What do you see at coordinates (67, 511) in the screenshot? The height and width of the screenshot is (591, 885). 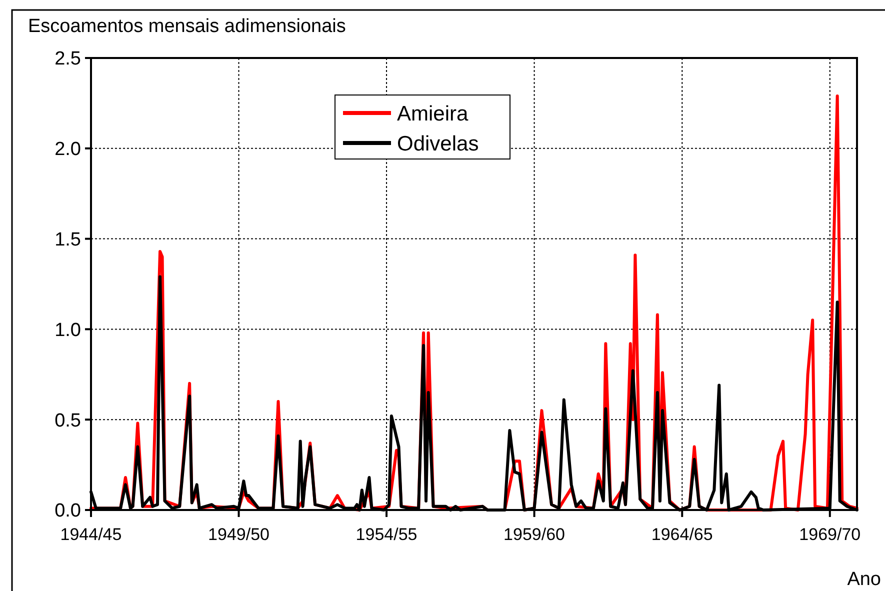 I see `y-tick-label: 0.0` at bounding box center [67, 511].